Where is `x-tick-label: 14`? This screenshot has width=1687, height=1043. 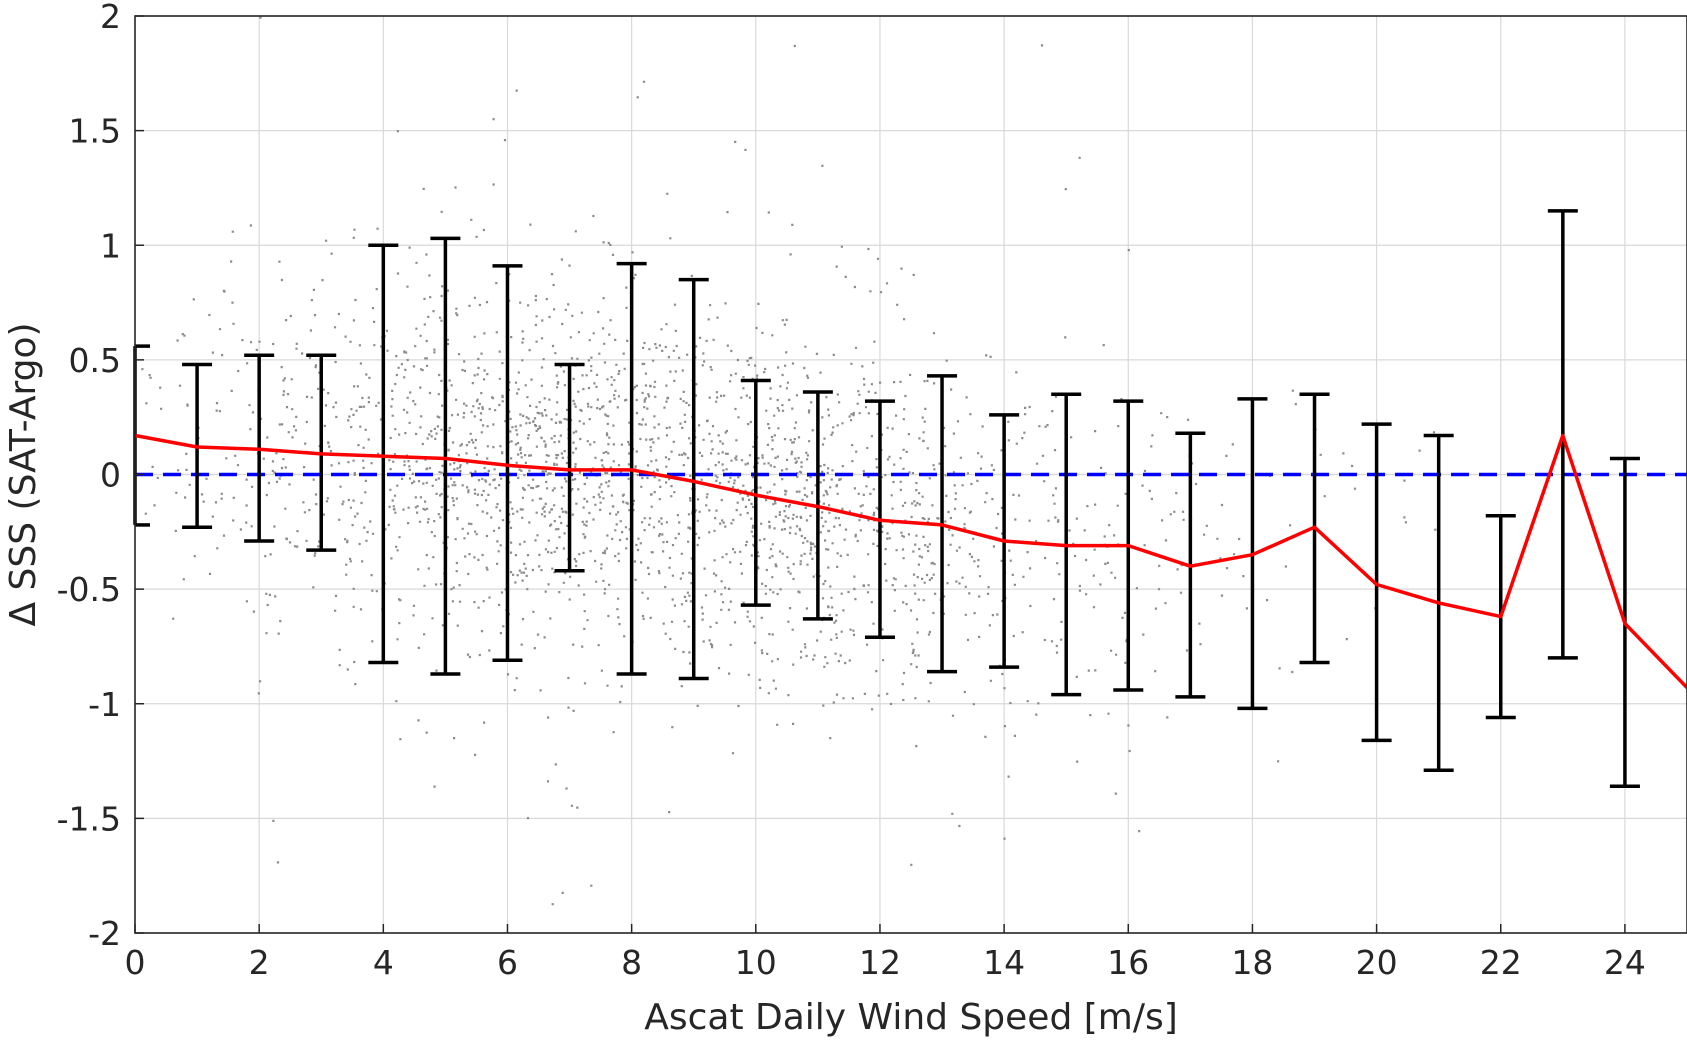
x-tick-label: 14 is located at coordinates (1004, 962).